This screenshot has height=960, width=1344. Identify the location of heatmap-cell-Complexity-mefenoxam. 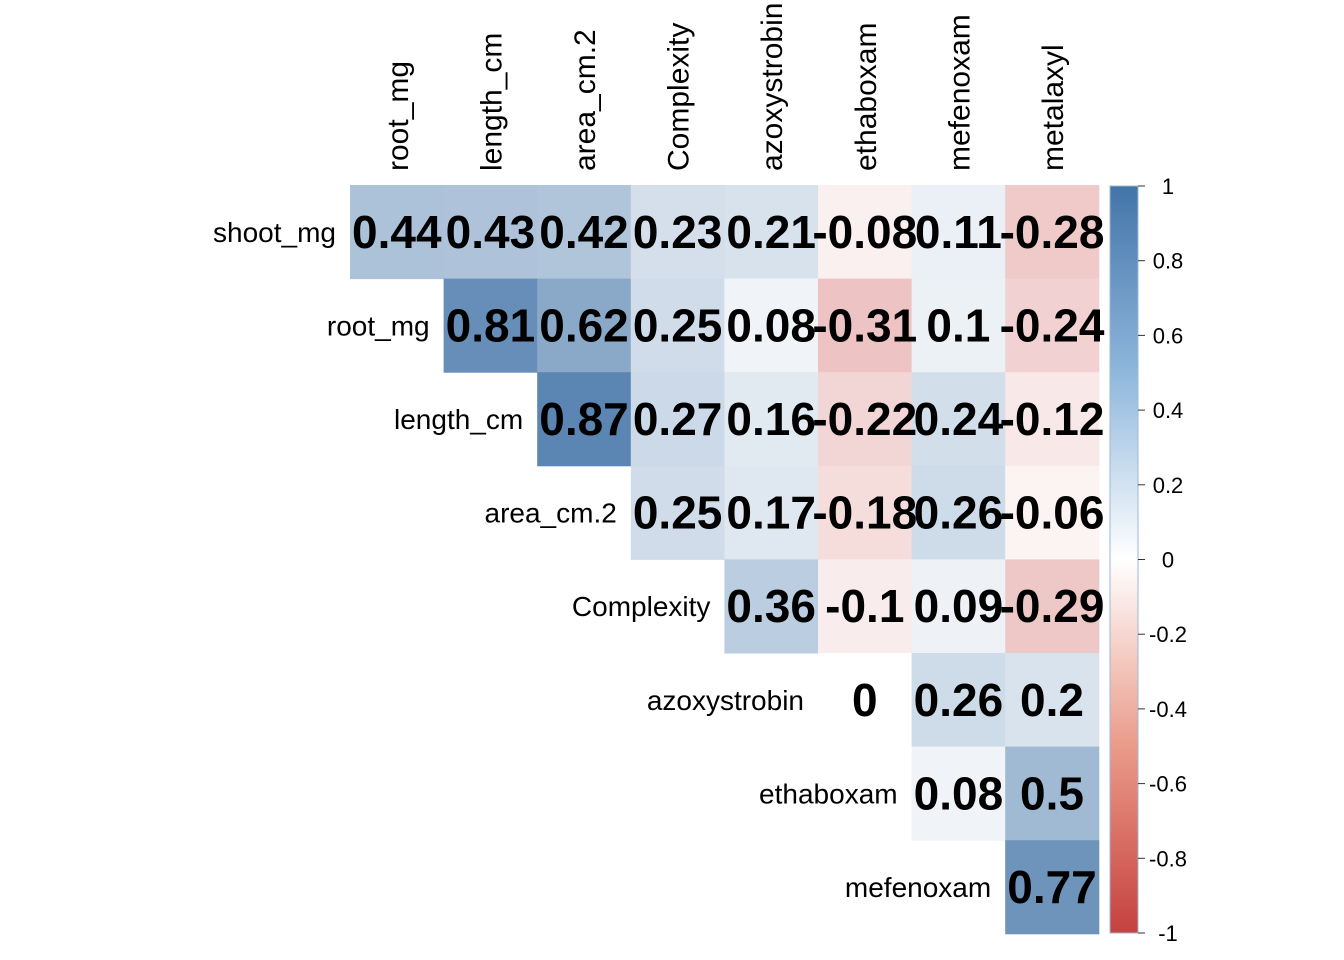
(958, 606).